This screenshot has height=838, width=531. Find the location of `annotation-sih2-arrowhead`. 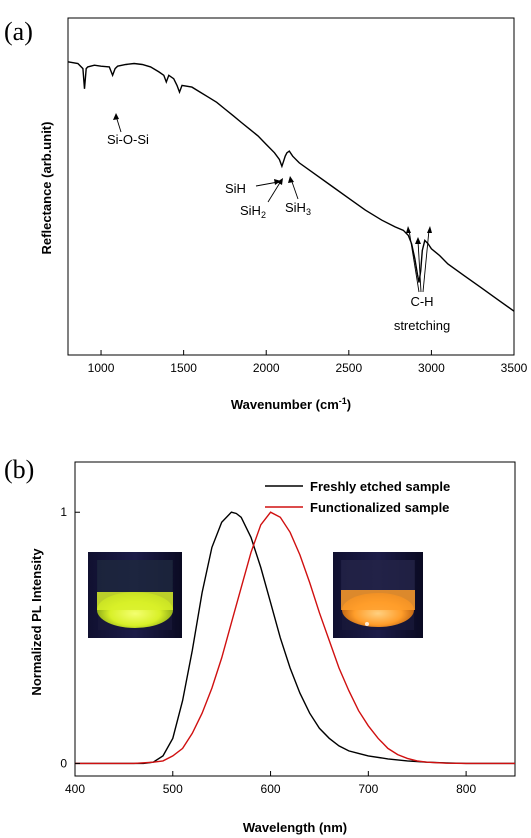

annotation-sih2-arrowhead is located at coordinates (280, 181).